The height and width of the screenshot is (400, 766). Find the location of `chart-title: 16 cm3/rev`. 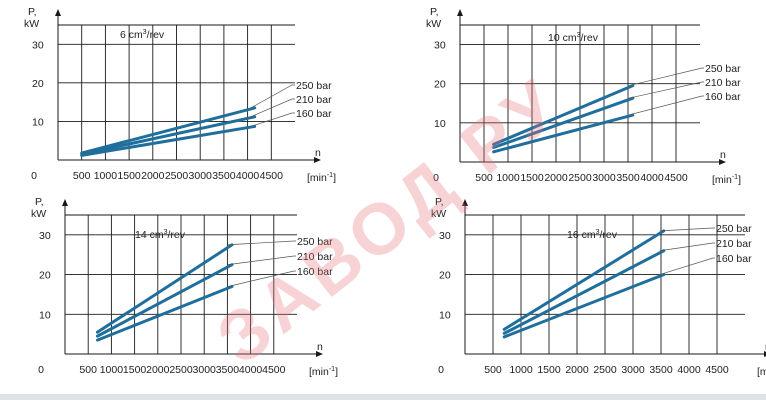

chart-title: 16 cm3/rev is located at coordinates (592, 235).